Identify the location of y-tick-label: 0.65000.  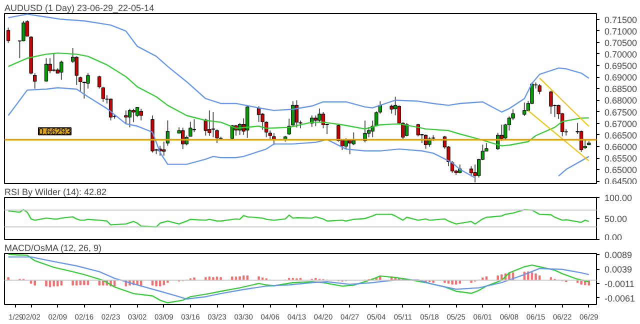
(621, 170).